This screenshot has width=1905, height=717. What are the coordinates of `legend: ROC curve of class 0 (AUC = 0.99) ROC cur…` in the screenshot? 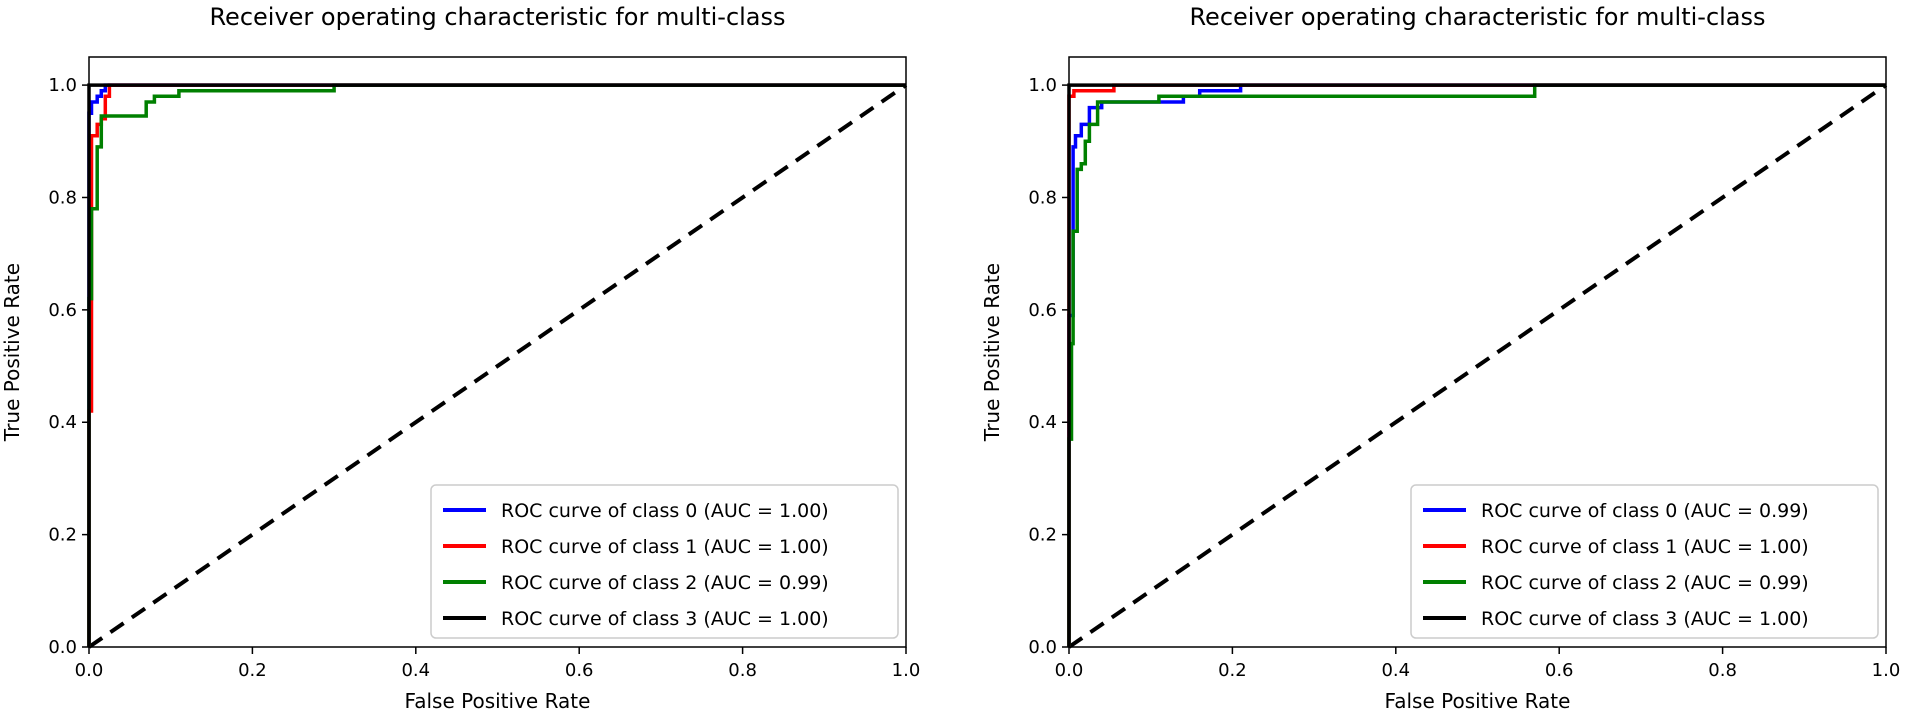 It's located at (1644, 561).